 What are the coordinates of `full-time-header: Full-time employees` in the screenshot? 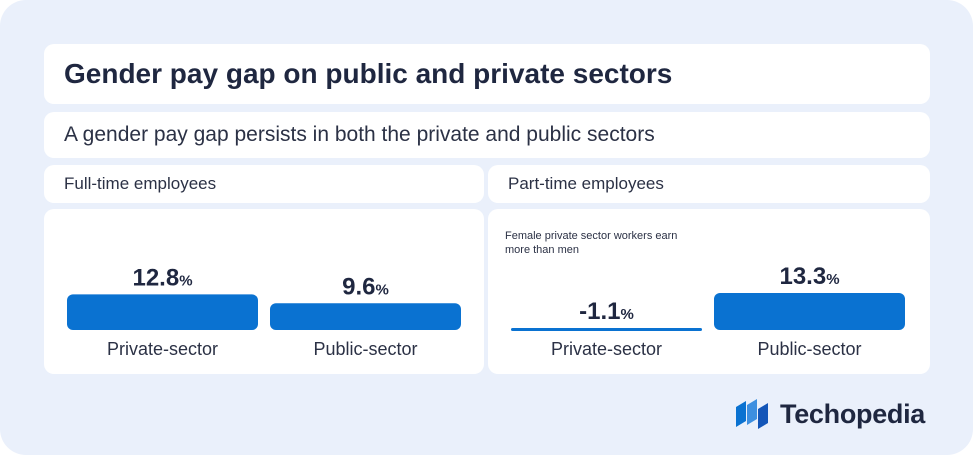 It's located at (264, 184).